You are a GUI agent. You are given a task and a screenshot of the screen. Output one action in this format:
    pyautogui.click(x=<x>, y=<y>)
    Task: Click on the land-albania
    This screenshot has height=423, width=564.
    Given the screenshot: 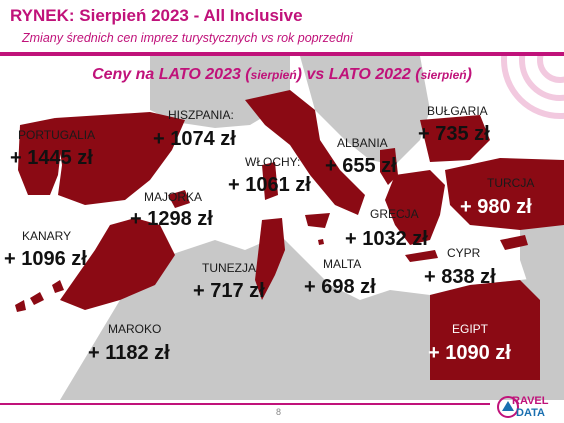 What is the action you would take?
    pyautogui.click(x=389, y=166)
    